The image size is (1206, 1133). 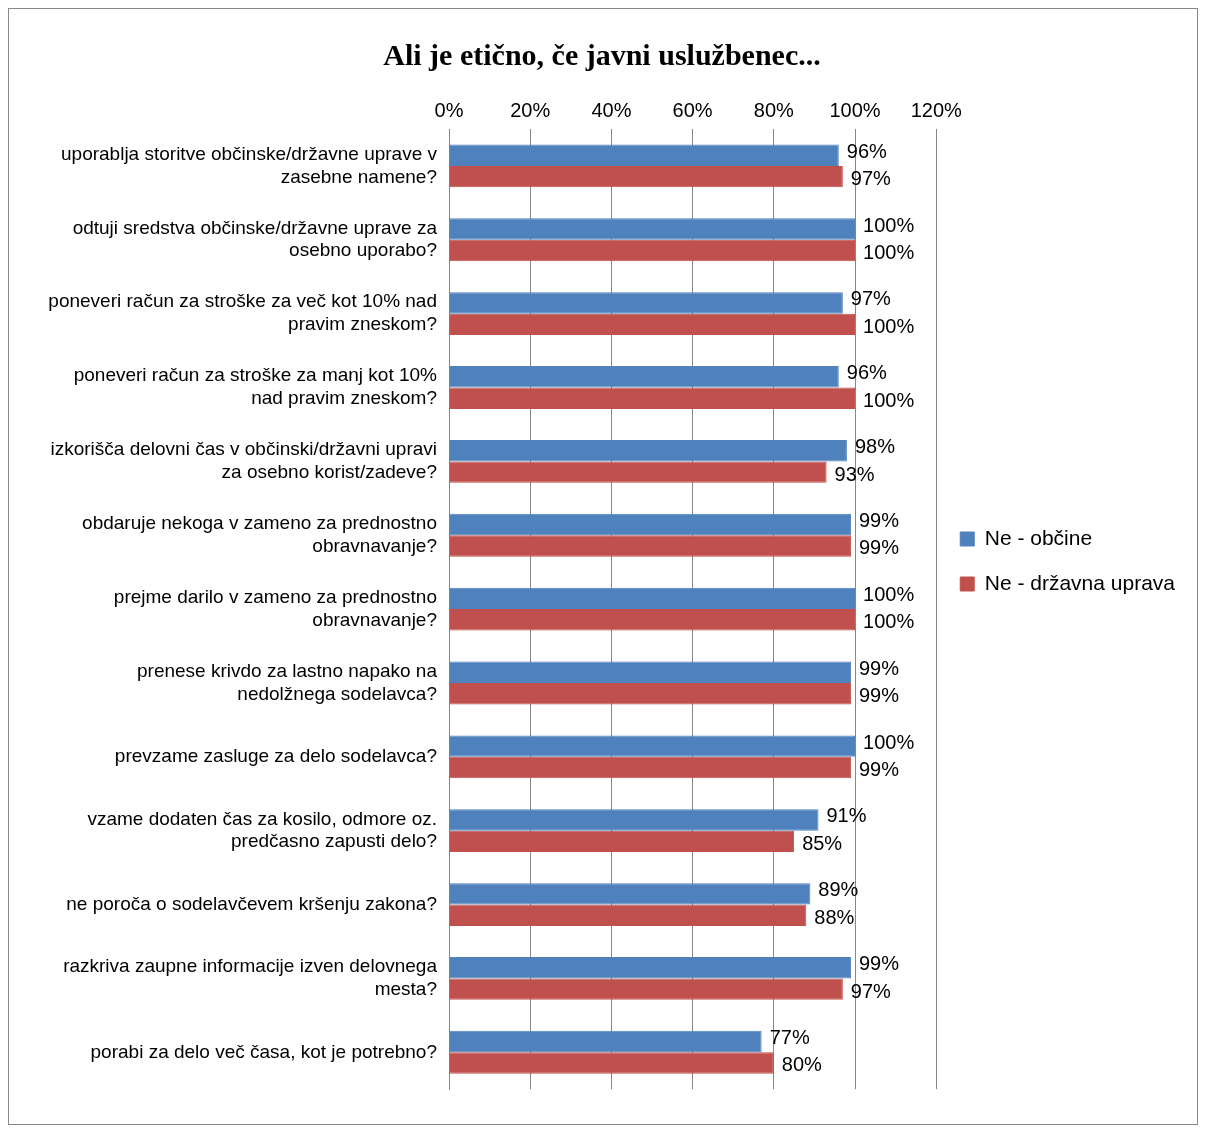 What do you see at coordinates (255, 386) in the screenshot?
I see `y-tick-label: poneveri račun za stroške za manj kot 10% nad pravim zneskom?` at bounding box center [255, 386].